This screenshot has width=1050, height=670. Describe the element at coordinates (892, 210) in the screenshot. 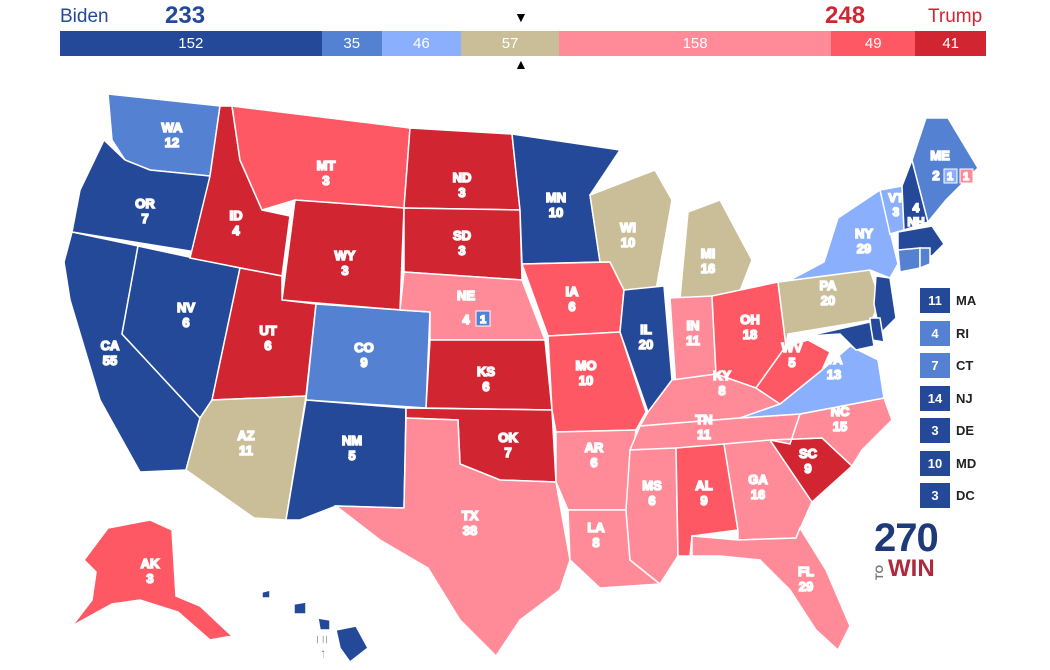

I see `state-VT: VT 3` at that location.